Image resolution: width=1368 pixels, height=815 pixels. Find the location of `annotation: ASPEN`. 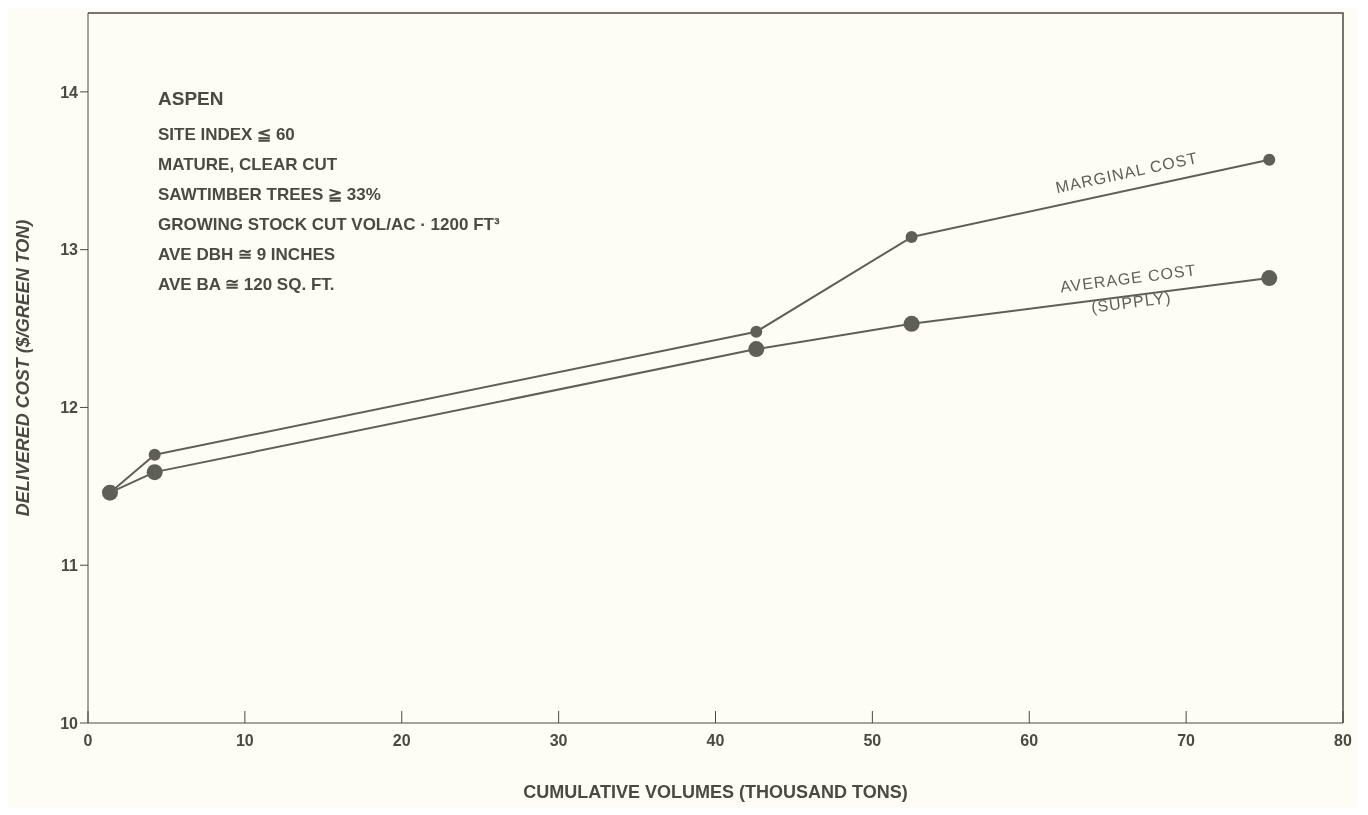

annotation: ASPEN is located at coordinates (191, 98).